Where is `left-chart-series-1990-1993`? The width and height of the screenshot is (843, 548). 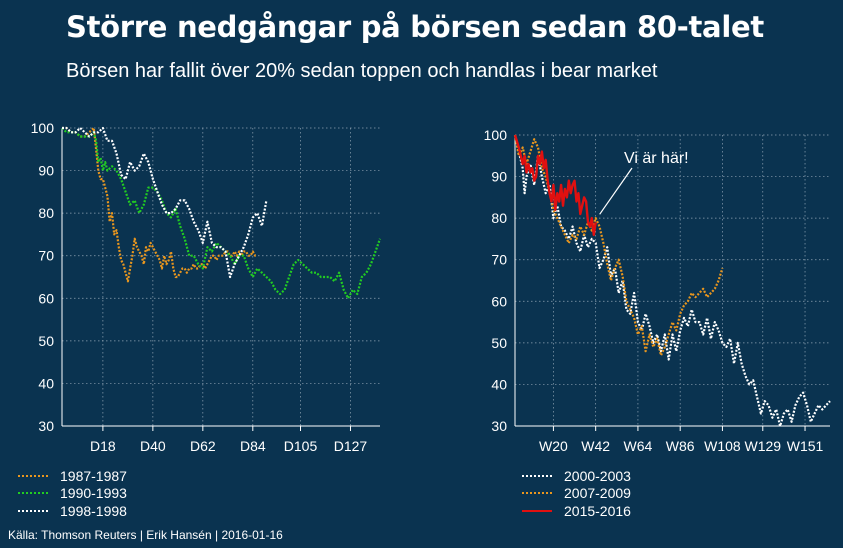
left-chart-series-1990-1993 is located at coordinates (221, 213).